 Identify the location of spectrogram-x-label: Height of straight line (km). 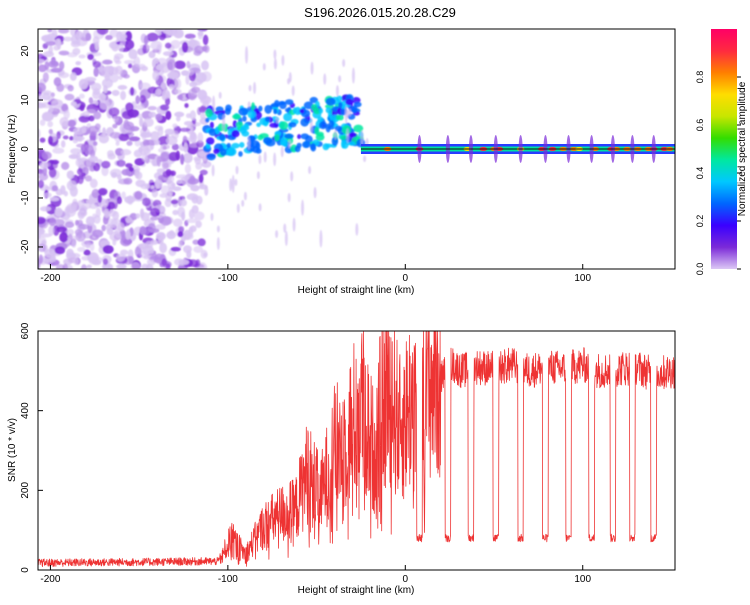
(356, 290).